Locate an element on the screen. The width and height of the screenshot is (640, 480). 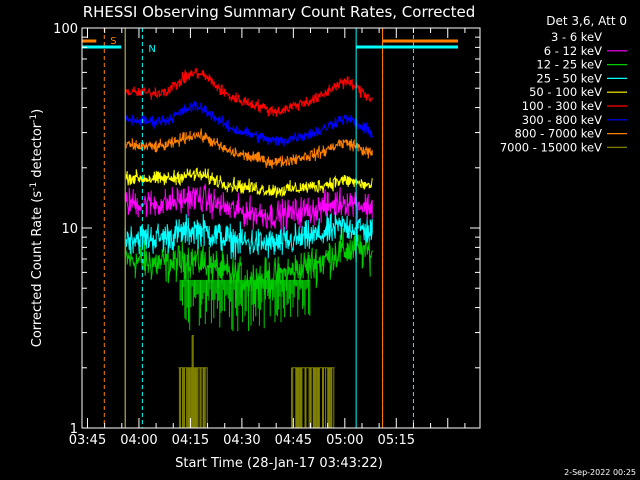
series-line-25-50keV is located at coordinates (248, 236).